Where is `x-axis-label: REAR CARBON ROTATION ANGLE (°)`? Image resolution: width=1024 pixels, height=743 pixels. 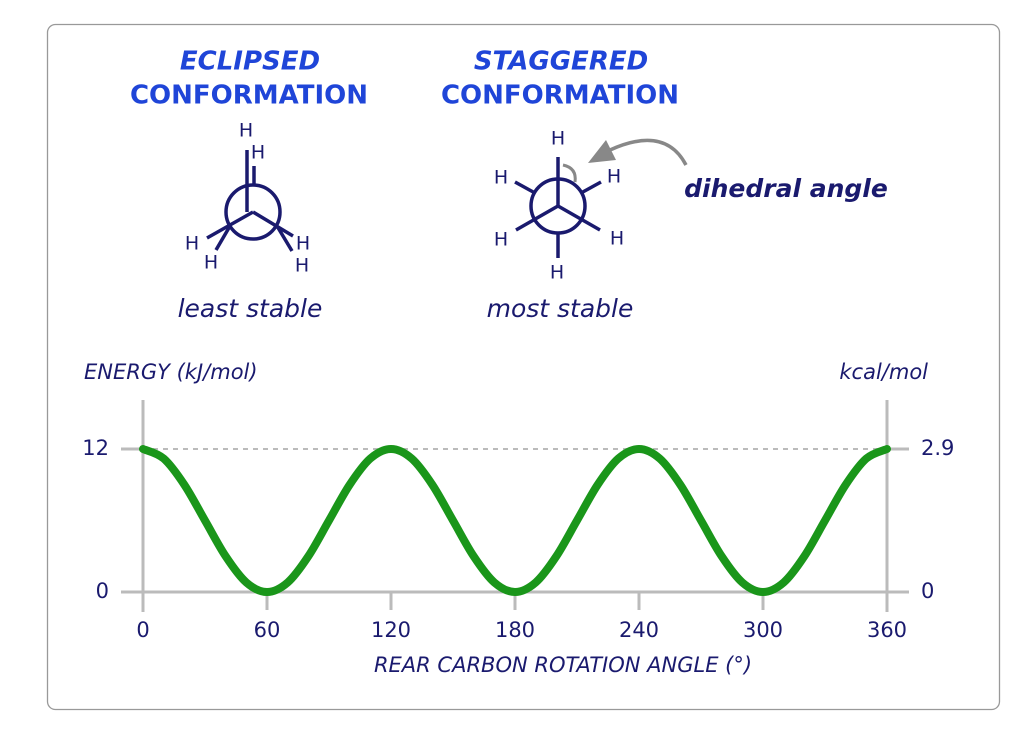
x-axis-label: REAR CARBON ROTATION ANGLE (°) is located at coordinates (563, 665).